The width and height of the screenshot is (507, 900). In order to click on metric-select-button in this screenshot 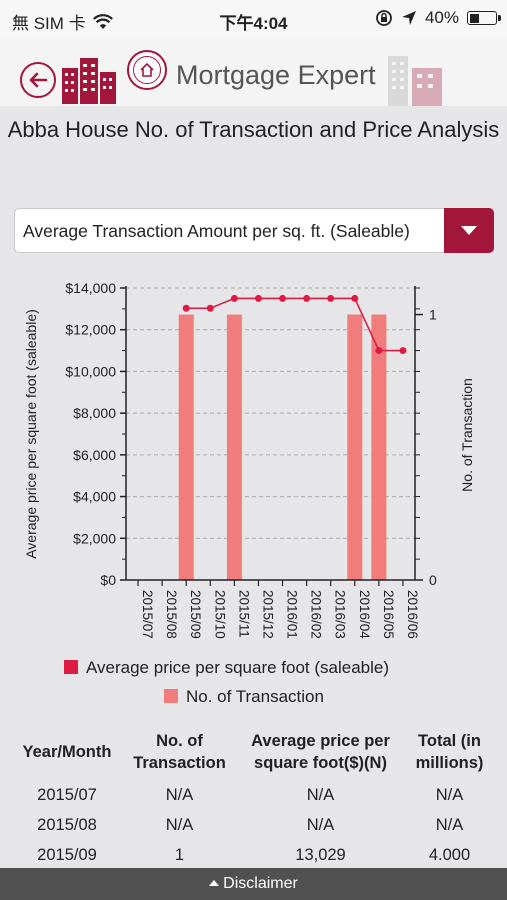, I will do `click(469, 230)`.